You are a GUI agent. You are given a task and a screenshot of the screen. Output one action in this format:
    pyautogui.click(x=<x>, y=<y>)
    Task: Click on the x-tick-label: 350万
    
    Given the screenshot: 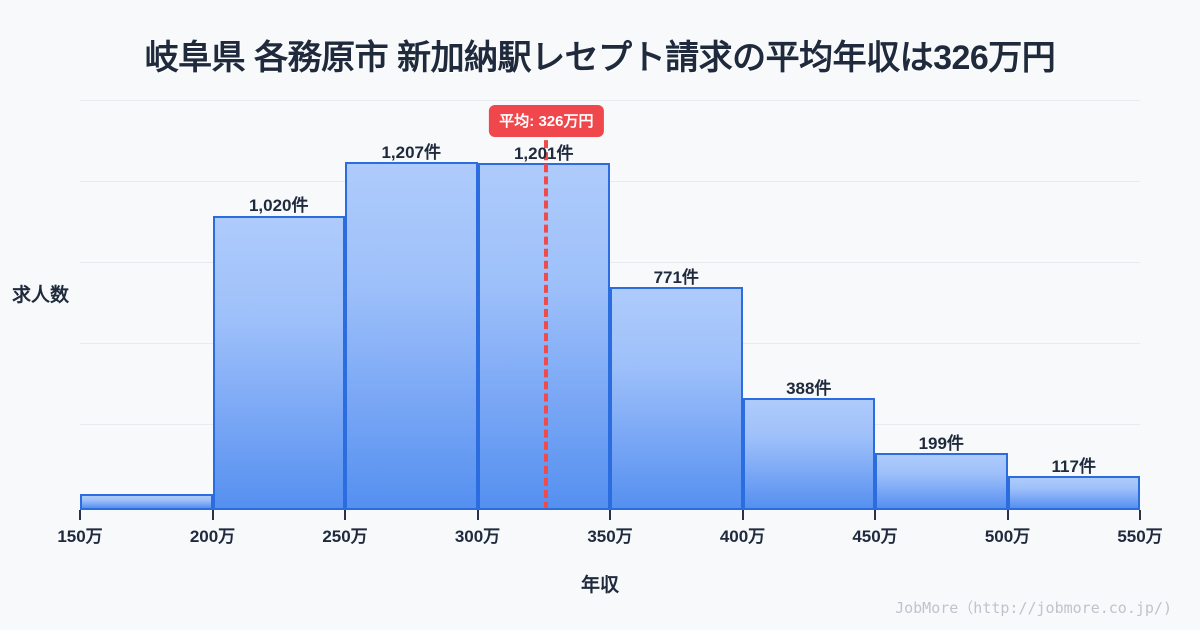 What is the action you would take?
    pyautogui.click(x=610, y=536)
    